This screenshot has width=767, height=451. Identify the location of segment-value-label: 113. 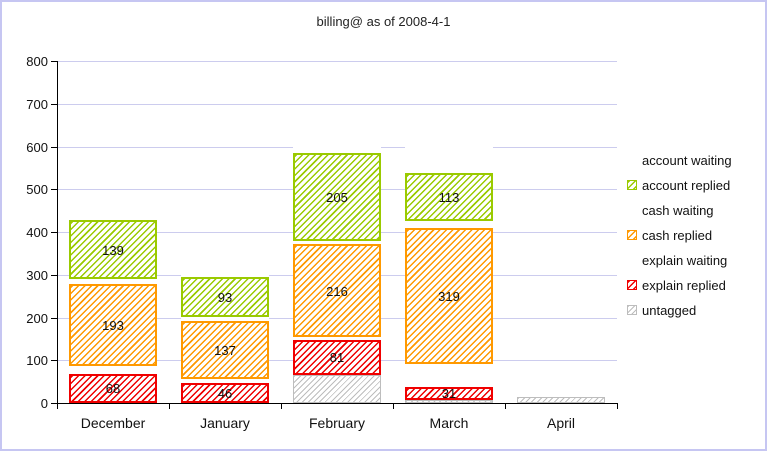
(449, 198).